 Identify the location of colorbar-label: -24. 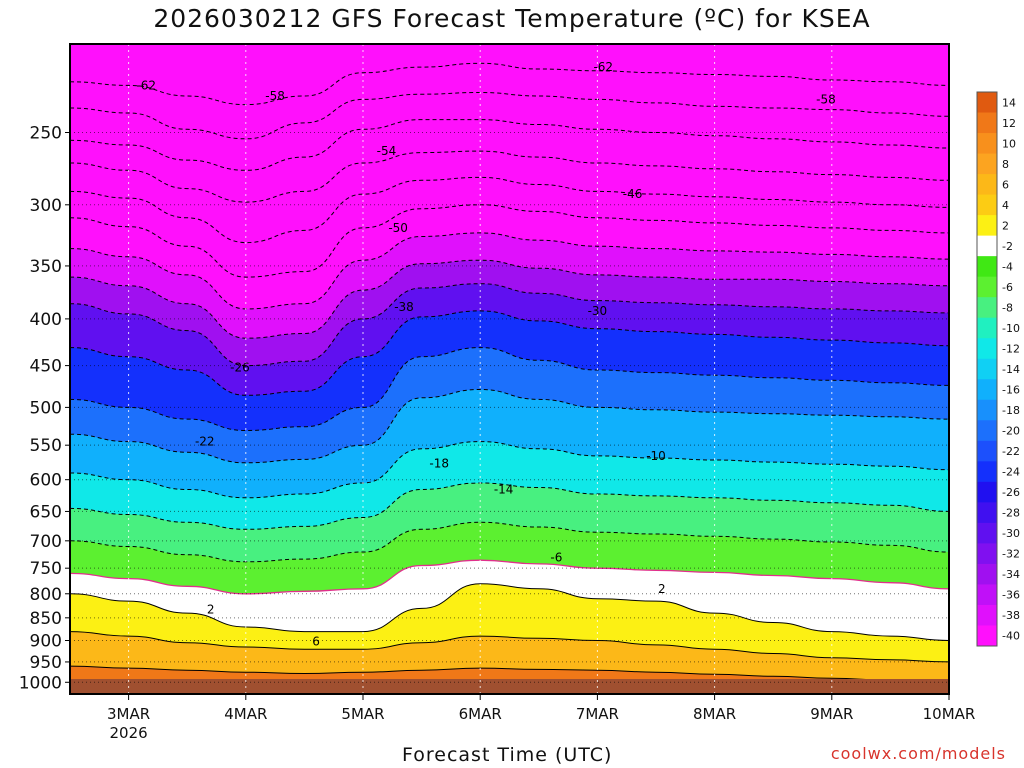
(1011, 472).